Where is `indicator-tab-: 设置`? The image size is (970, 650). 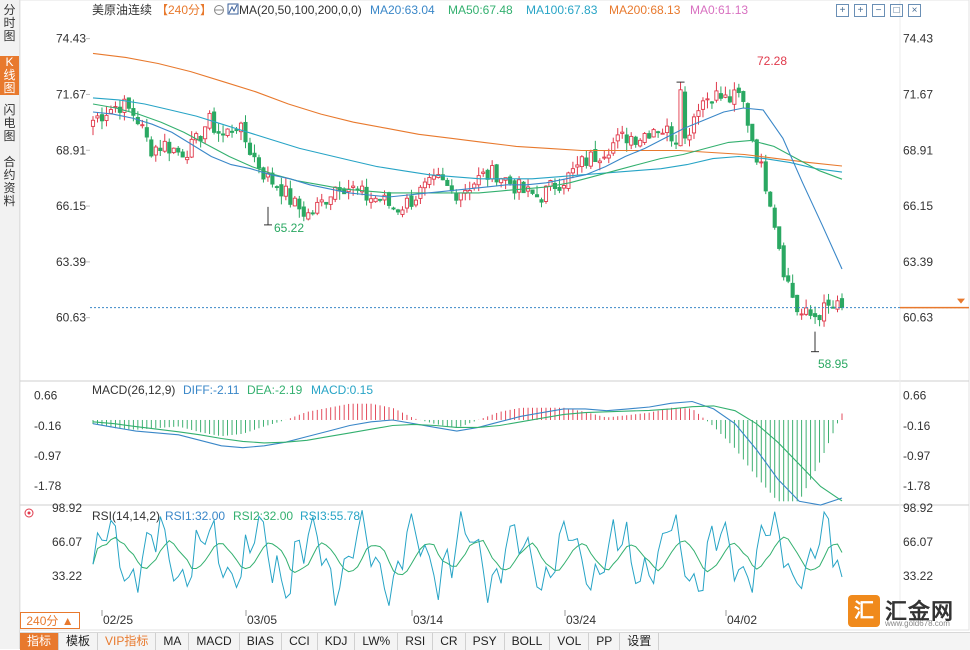 indicator-tab-: 设置 is located at coordinates (640, 641).